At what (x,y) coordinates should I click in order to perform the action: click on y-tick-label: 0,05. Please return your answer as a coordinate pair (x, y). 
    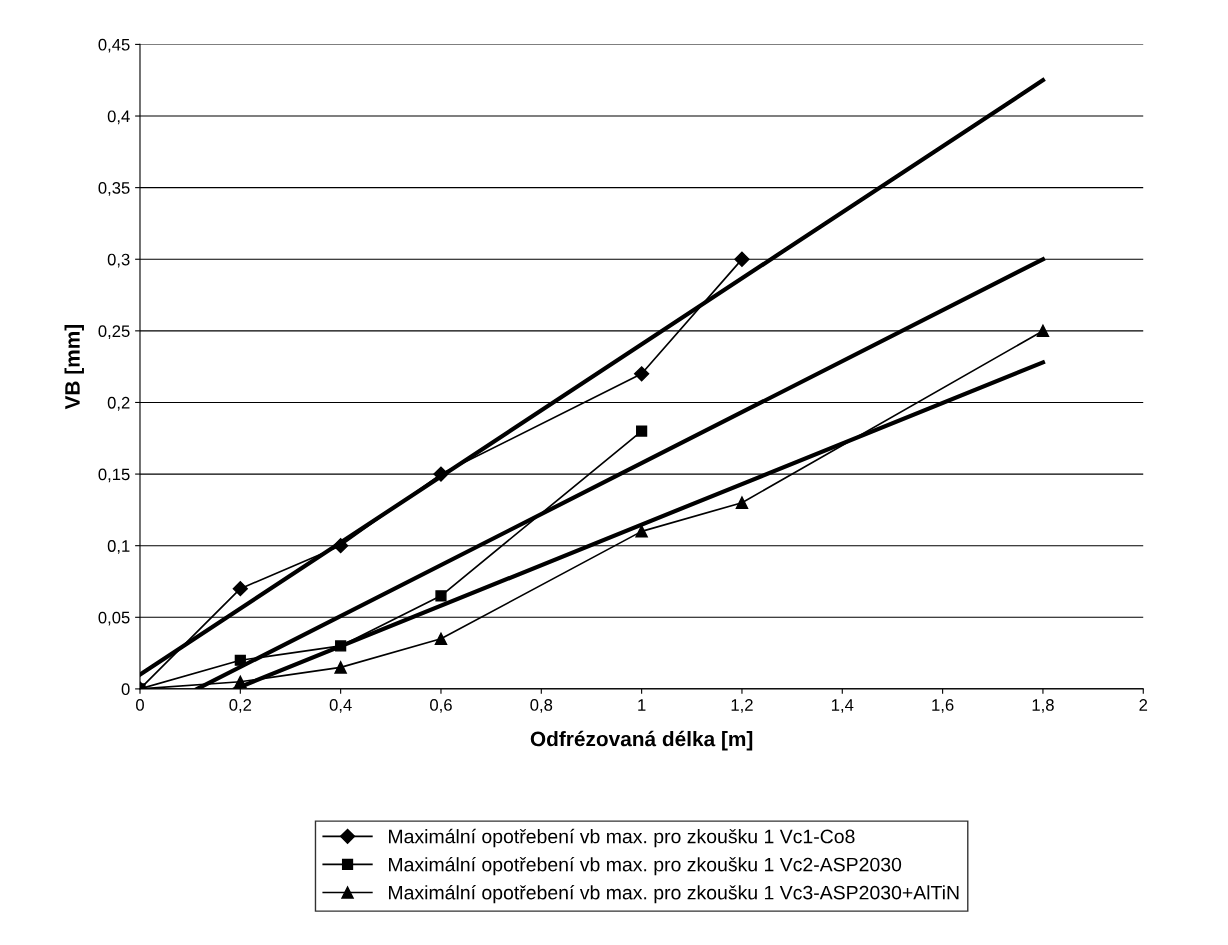
    Looking at the image, I should click on (114, 618).